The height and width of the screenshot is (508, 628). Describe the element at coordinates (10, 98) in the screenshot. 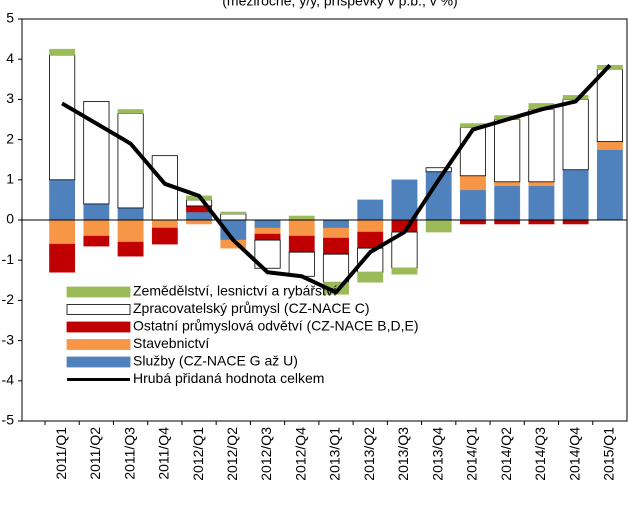

I see `y-tick-label: 3` at that location.